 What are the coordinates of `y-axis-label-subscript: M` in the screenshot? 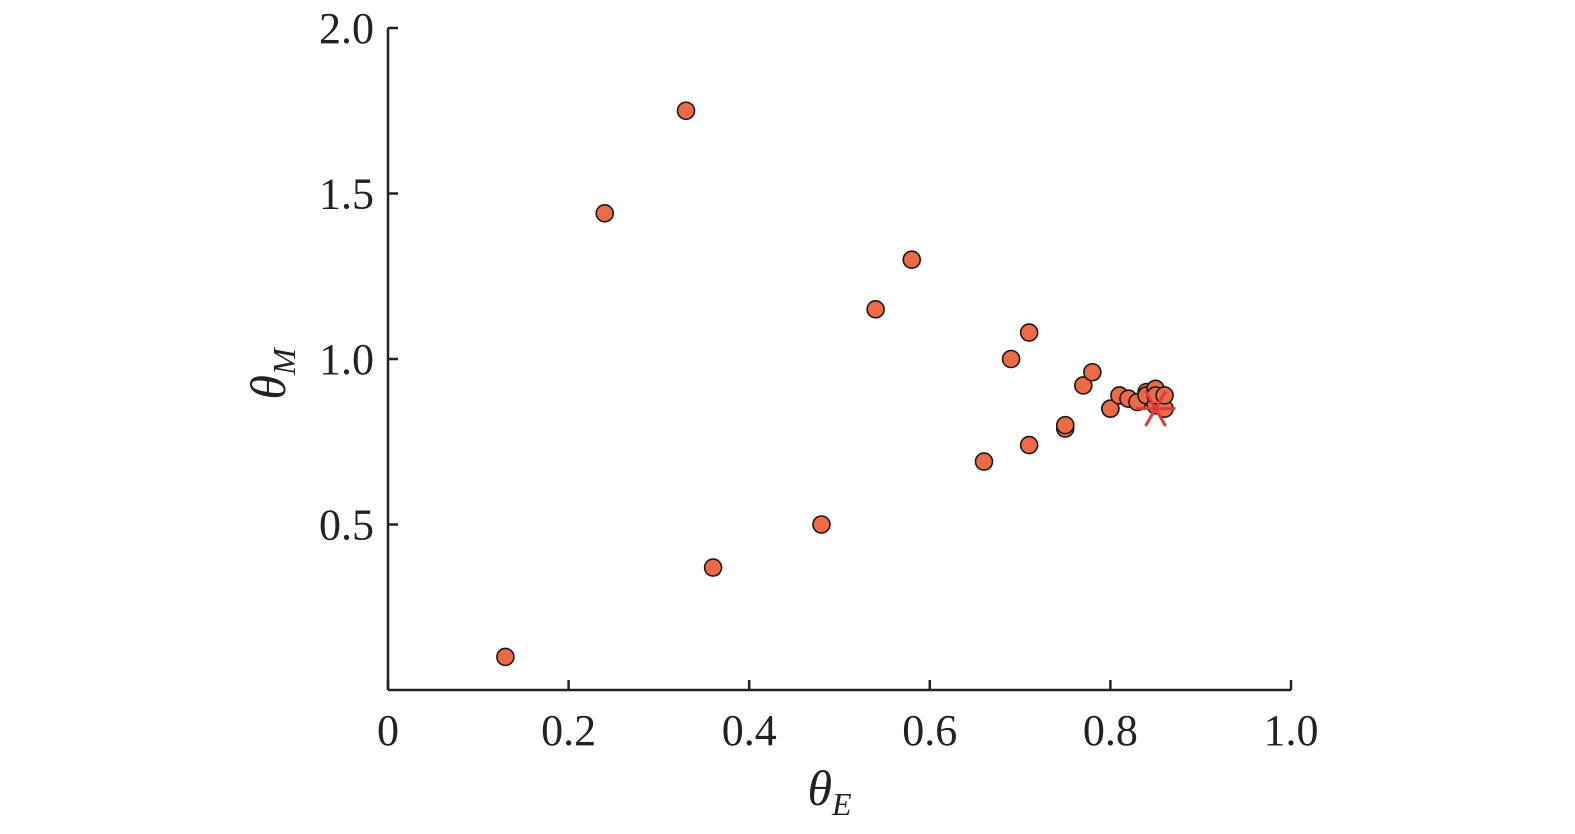 It's located at (284, 361).